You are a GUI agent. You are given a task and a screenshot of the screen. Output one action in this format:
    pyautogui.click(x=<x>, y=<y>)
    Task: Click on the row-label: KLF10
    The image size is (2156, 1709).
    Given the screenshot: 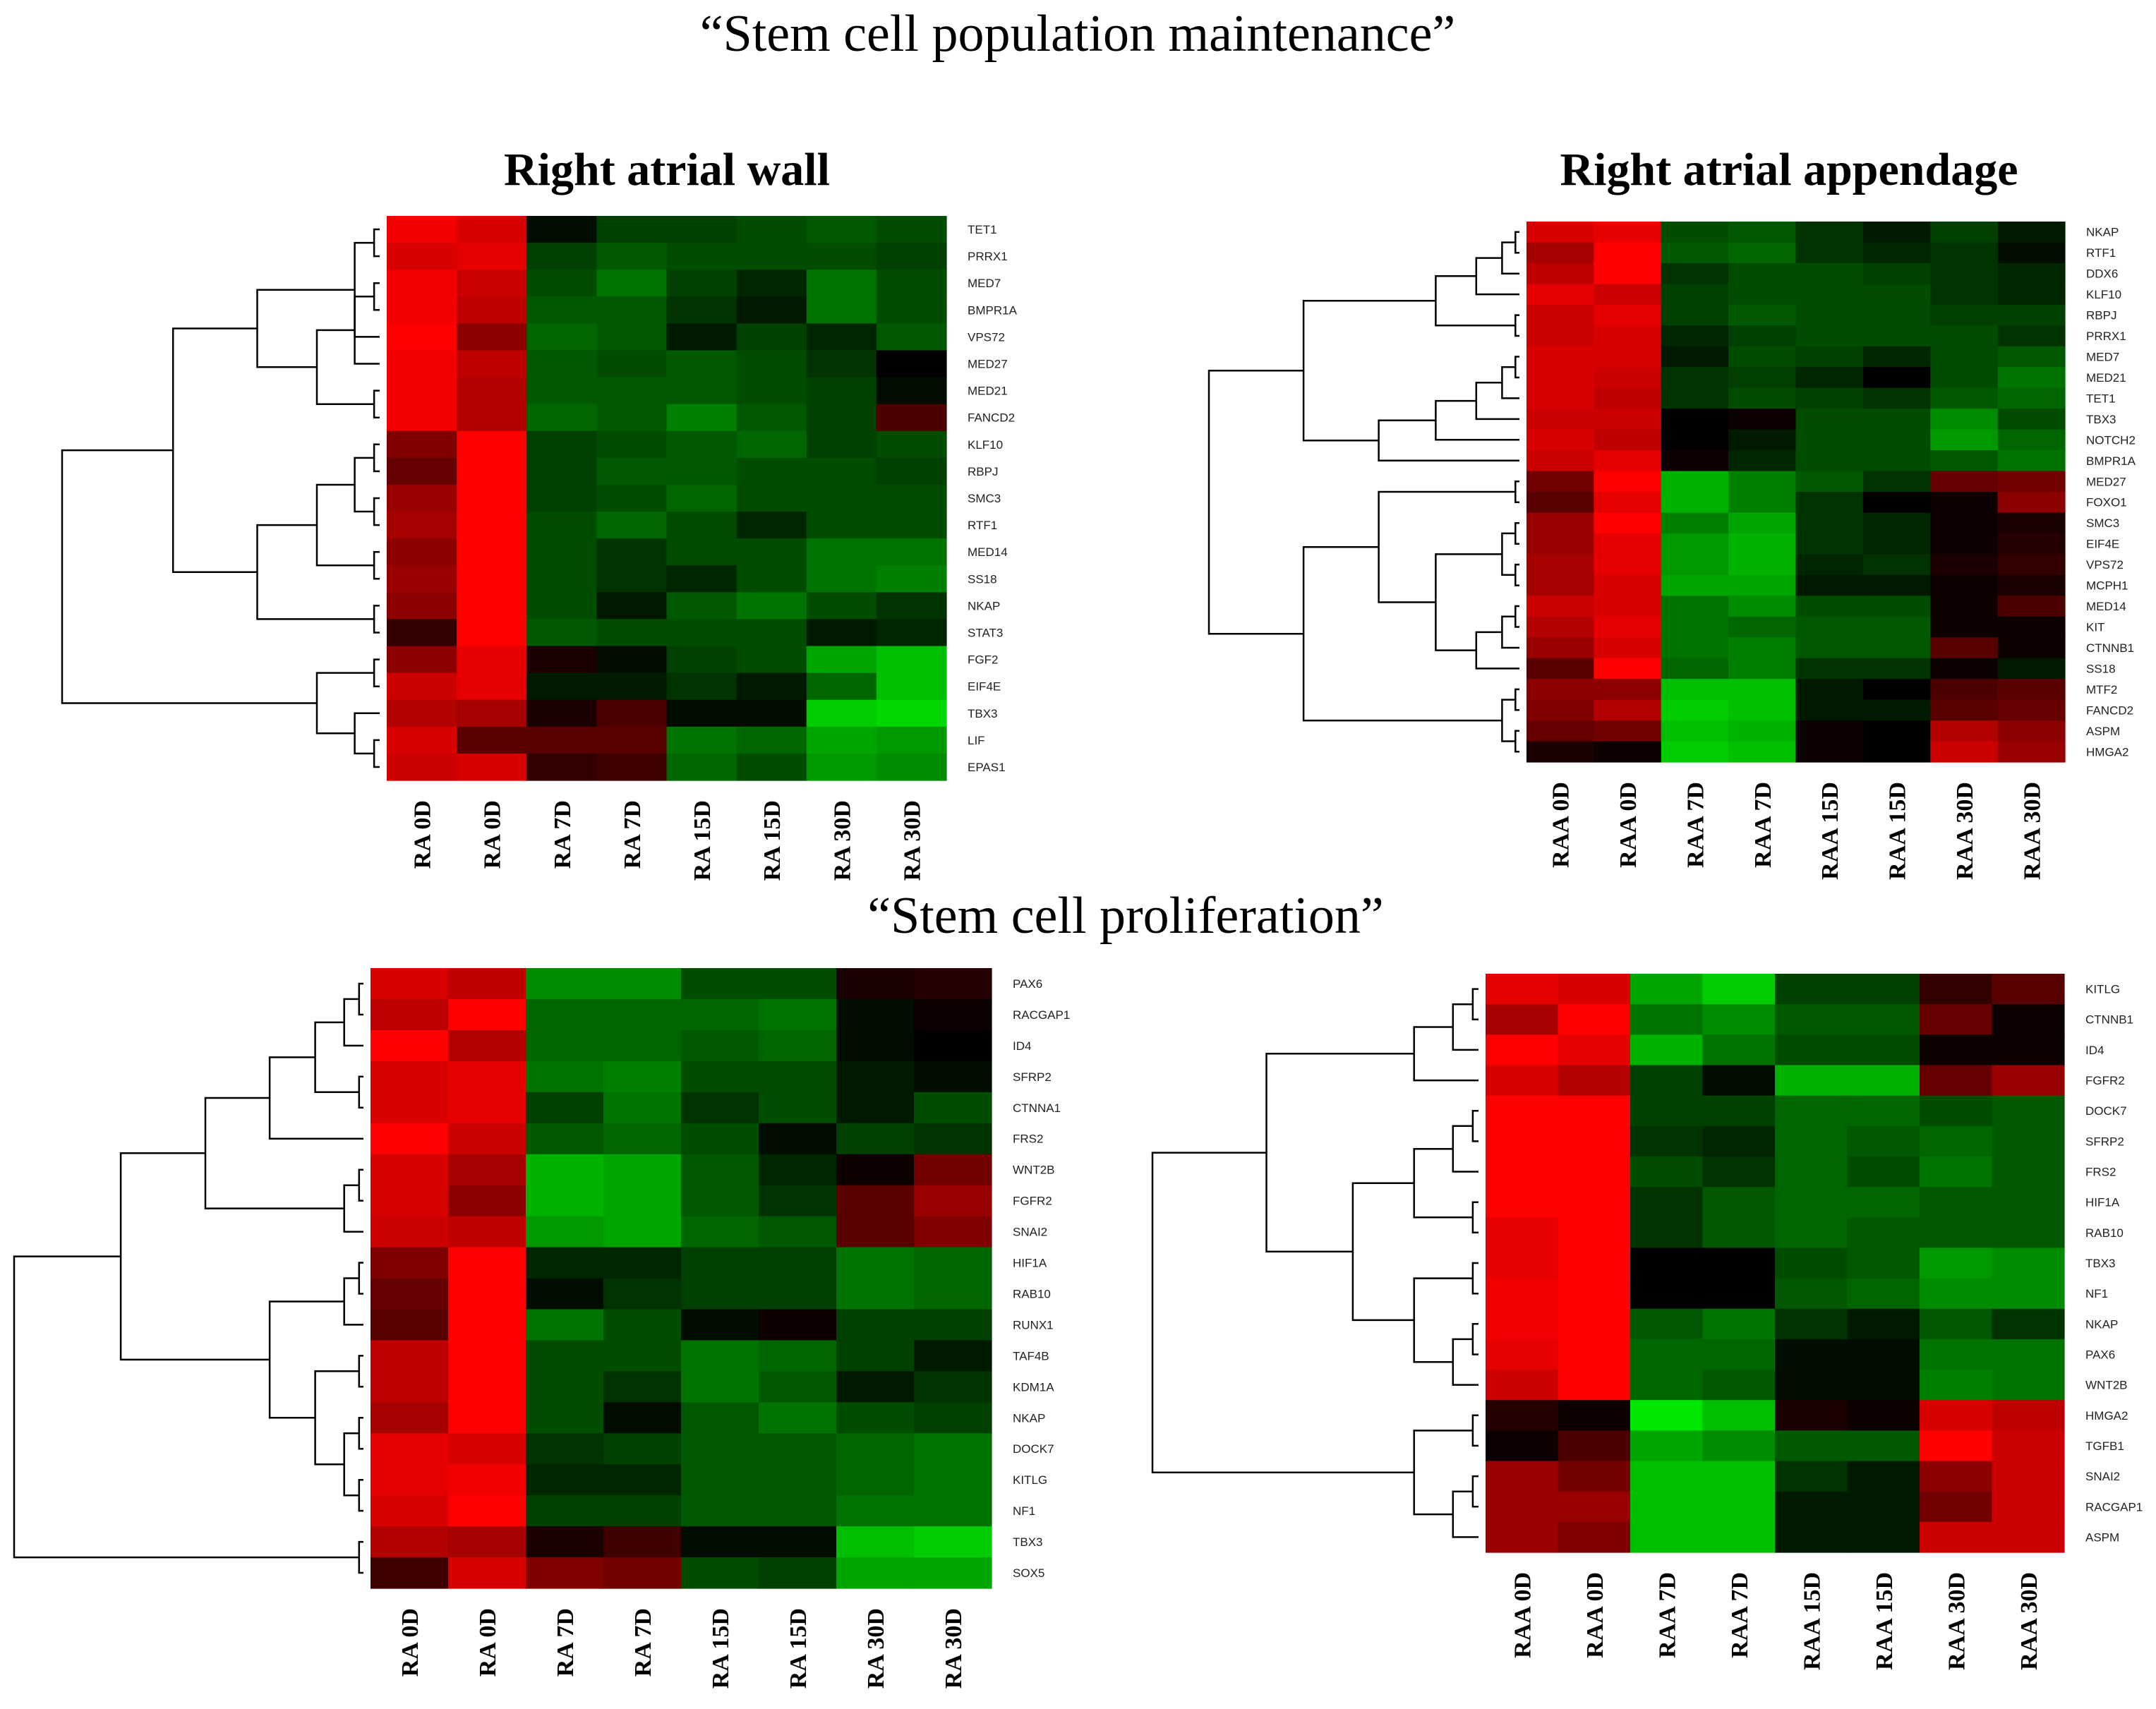 What is the action you would take?
    pyautogui.click(x=2103, y=294)
    